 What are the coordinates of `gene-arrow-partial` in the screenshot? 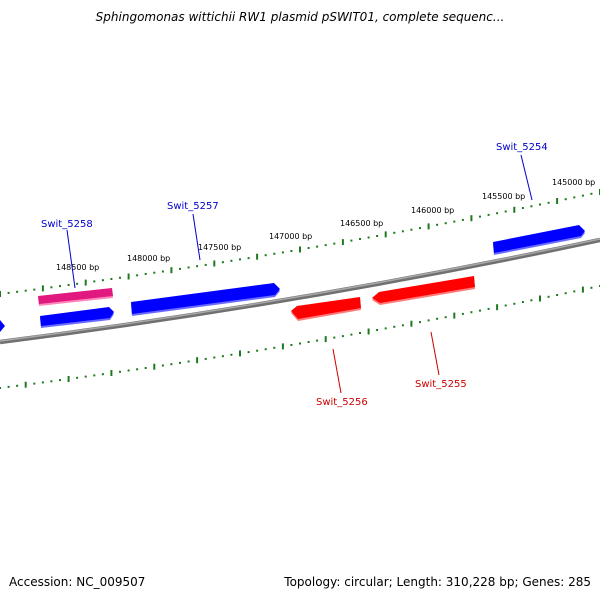 It's located at (2, 326).